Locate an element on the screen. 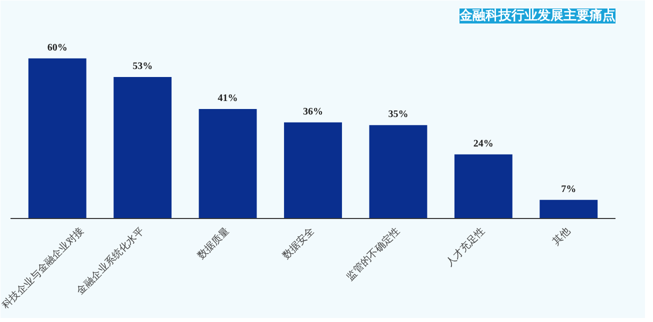 This screenshot has width=653, height=322. x-tick-label: 其他 is located at coordinates (561, 236).